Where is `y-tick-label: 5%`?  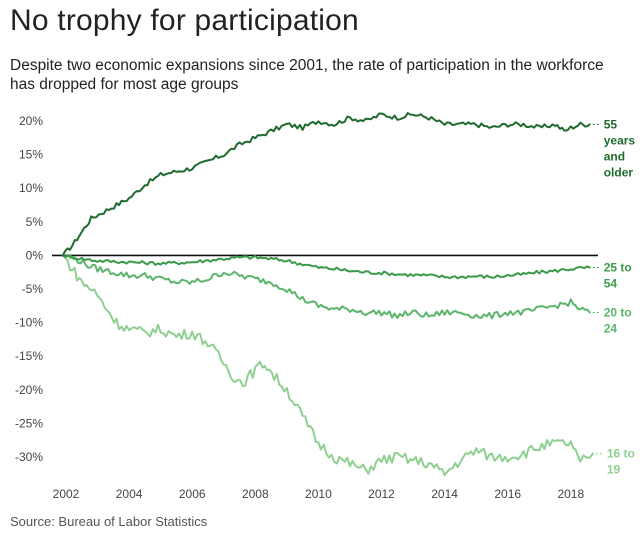
y-tick-label: 5% is located at coordinates (35, 222).